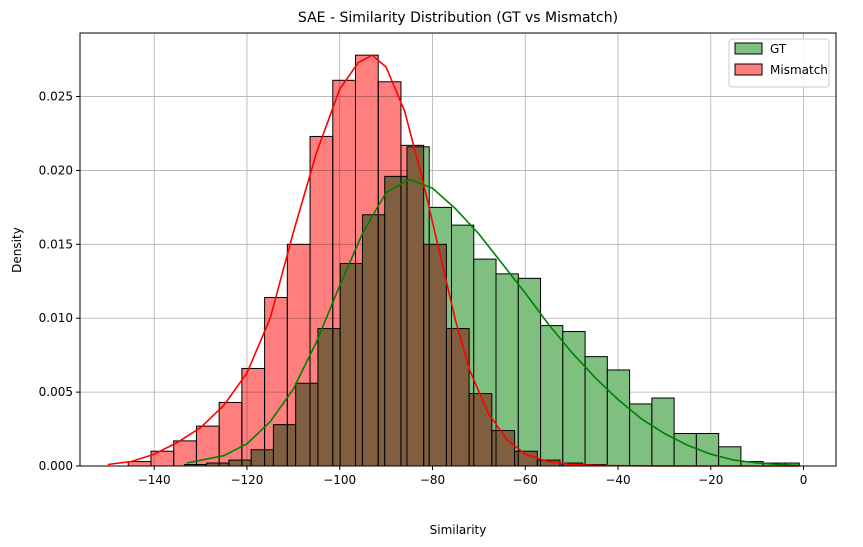 The image size is (863, 547). I want to click on legend-label-gt: GT, so click(778, 49).